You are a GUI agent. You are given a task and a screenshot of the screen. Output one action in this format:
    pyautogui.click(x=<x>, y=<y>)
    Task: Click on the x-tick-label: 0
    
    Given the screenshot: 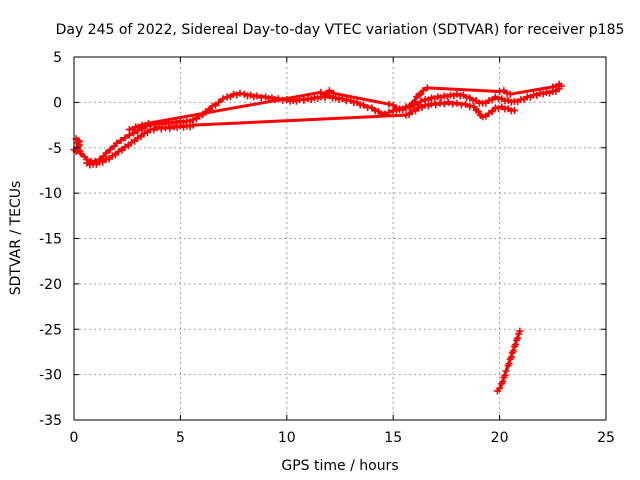 What is the action you would take?
    pyautogui.click(x=74, y=438)
    